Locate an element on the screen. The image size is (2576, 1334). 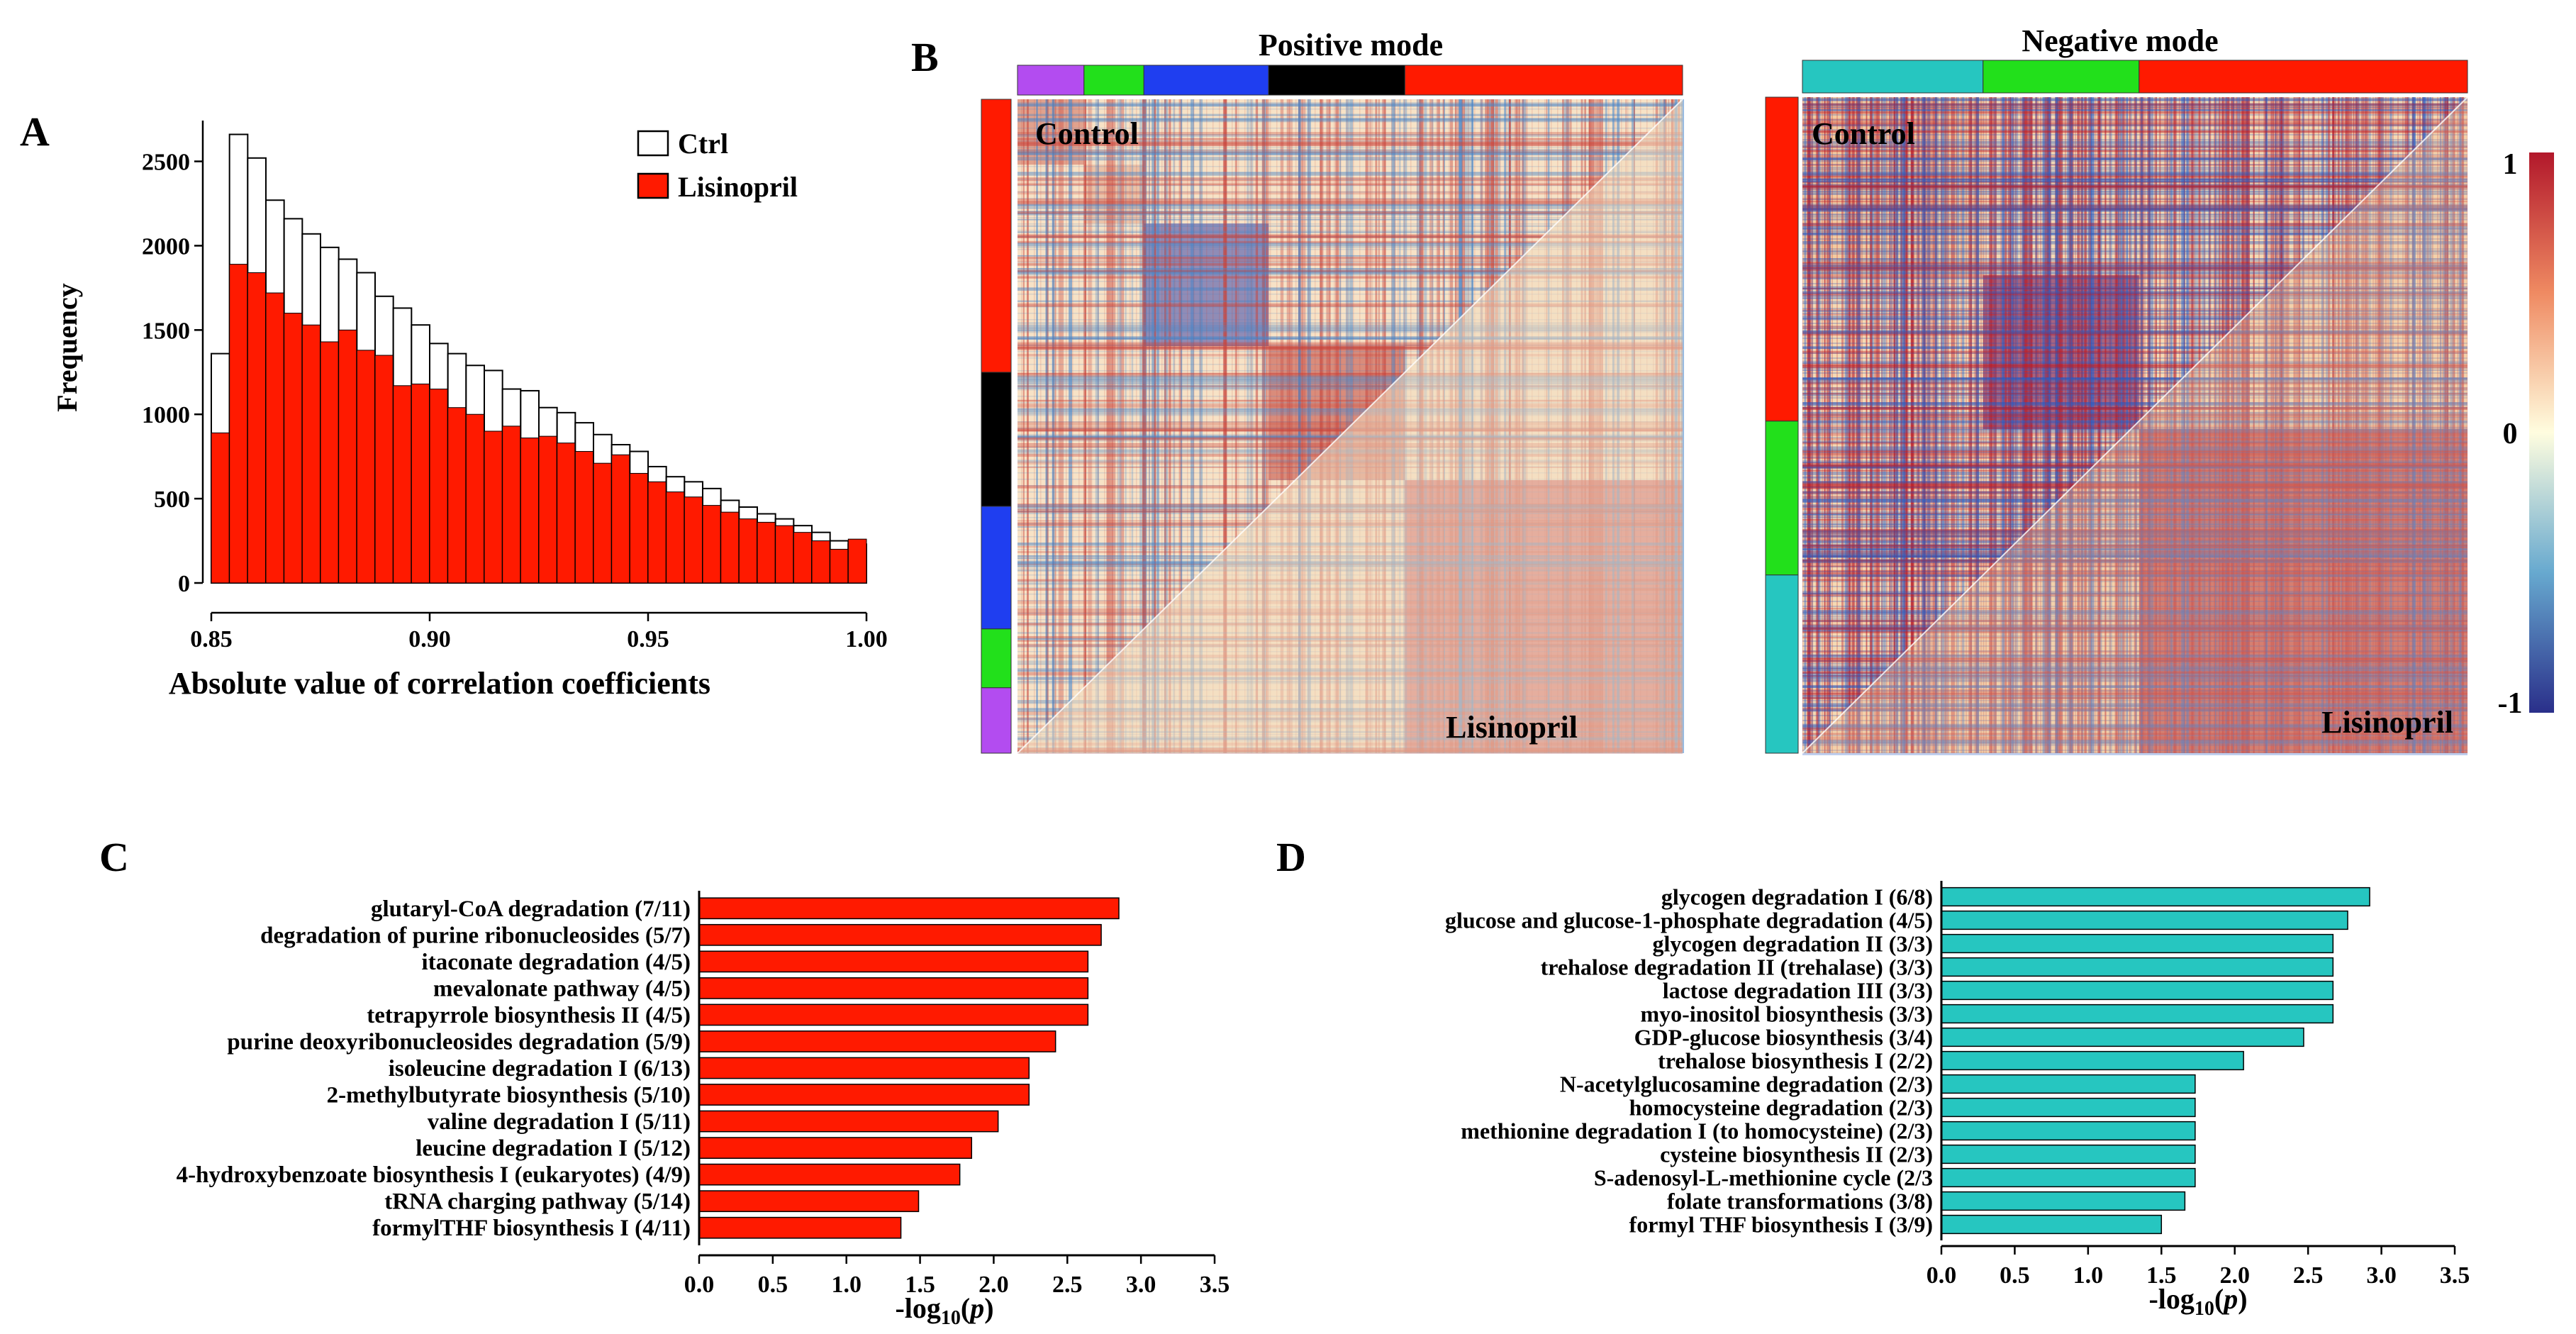
category-label: glycogen degradation I (6/8) is located at coordinates (1797, 897).